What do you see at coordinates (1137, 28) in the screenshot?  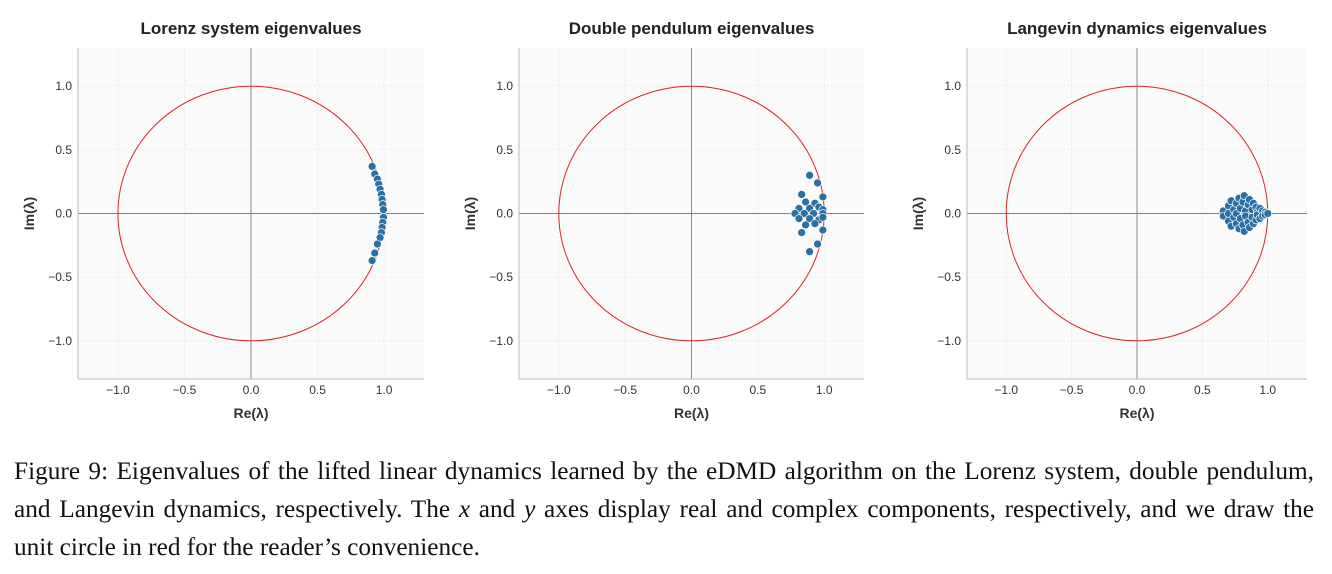 I see `chart-title: Langevin dynamics eigenvalues` at bounding box center [1137, 28].